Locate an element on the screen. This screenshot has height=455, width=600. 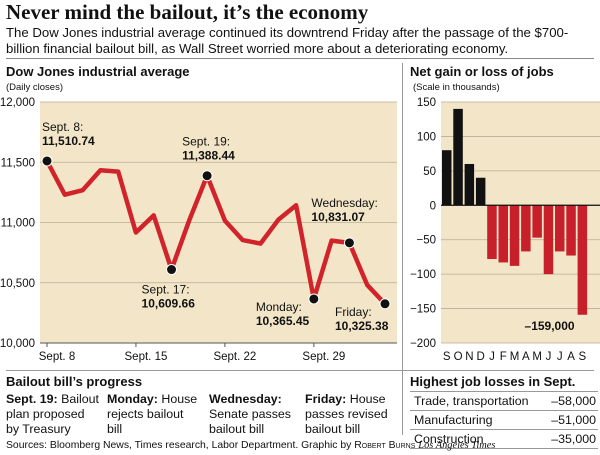
annotation-value: 11,510.74 is located at coordinates (68, 141).